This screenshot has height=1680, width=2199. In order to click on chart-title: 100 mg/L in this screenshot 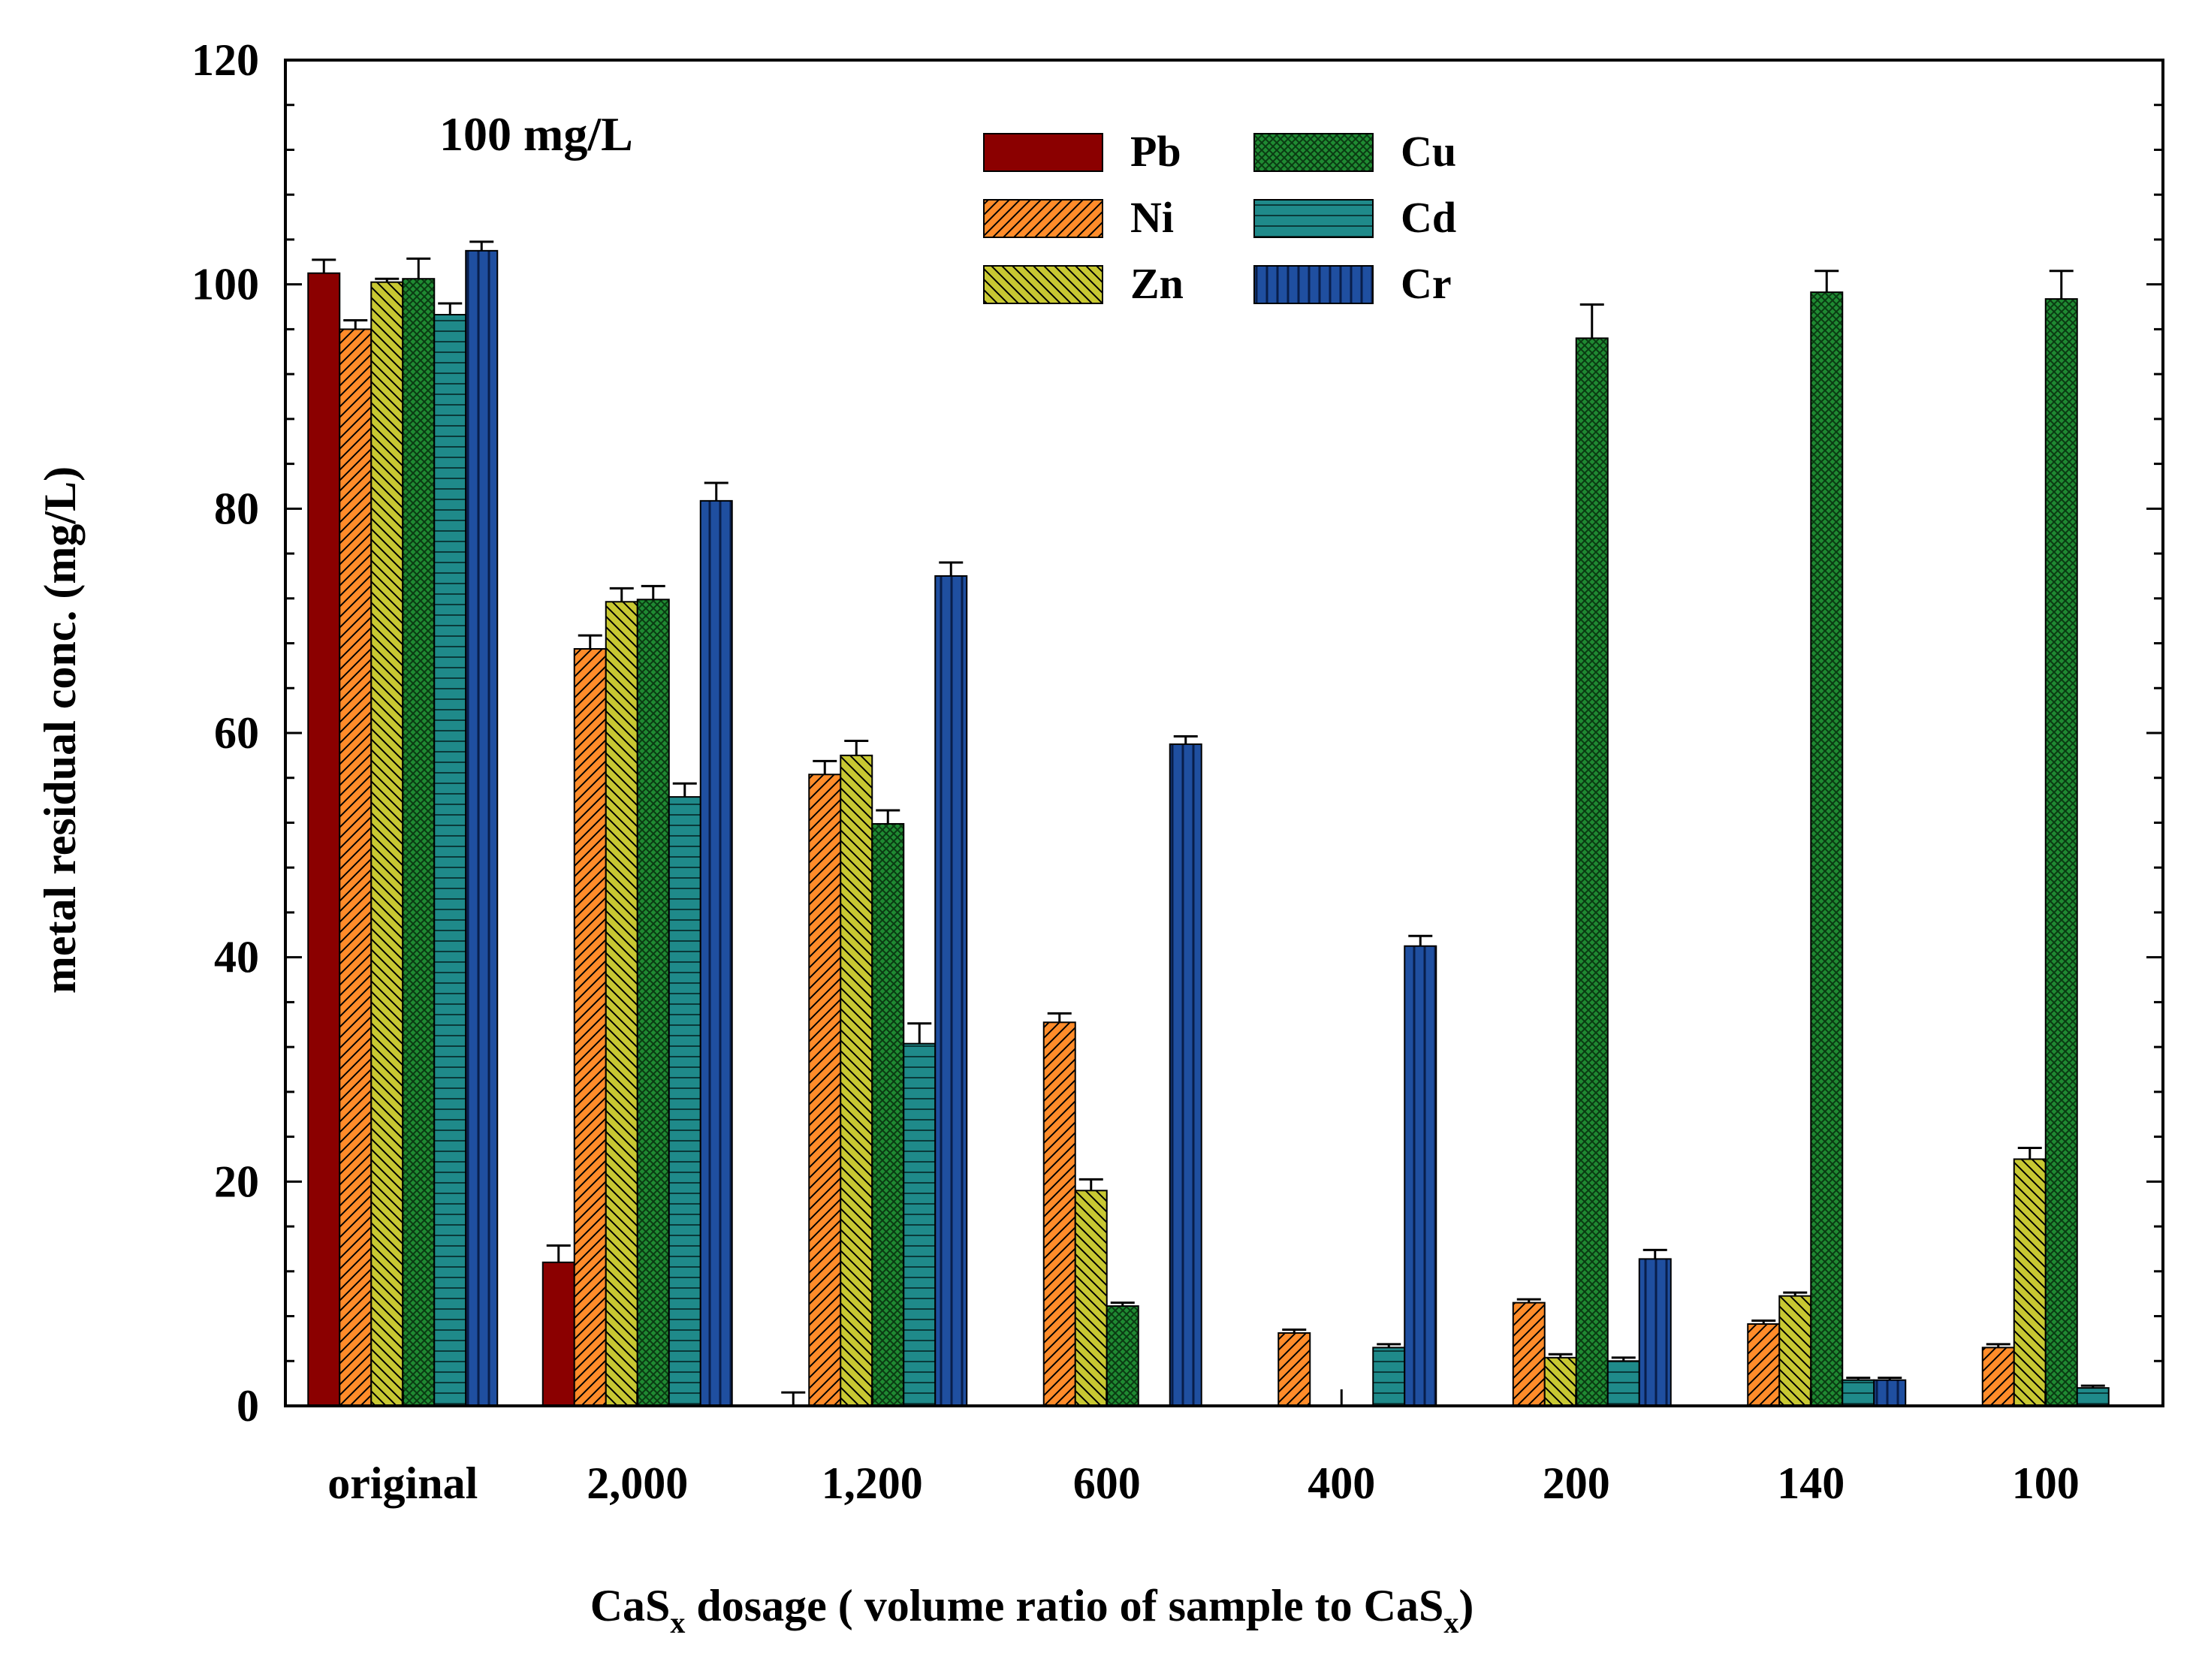, I will do `click(536, 134)`.